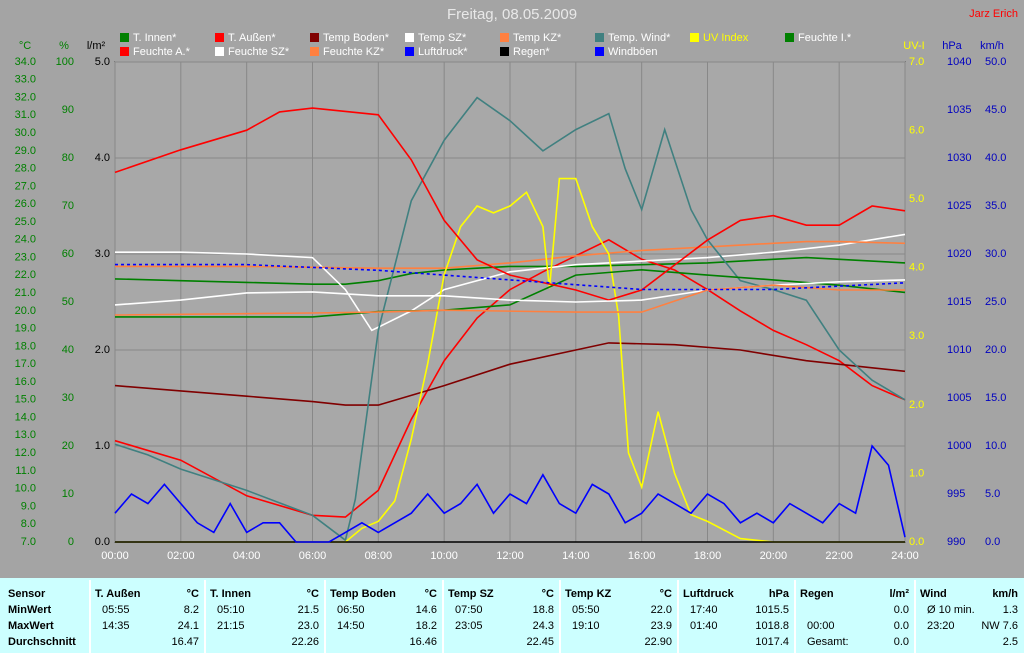 The width and height of the screenshot is (1024, 653). I want to click on cell-value: 22.0, so click(661, 610).